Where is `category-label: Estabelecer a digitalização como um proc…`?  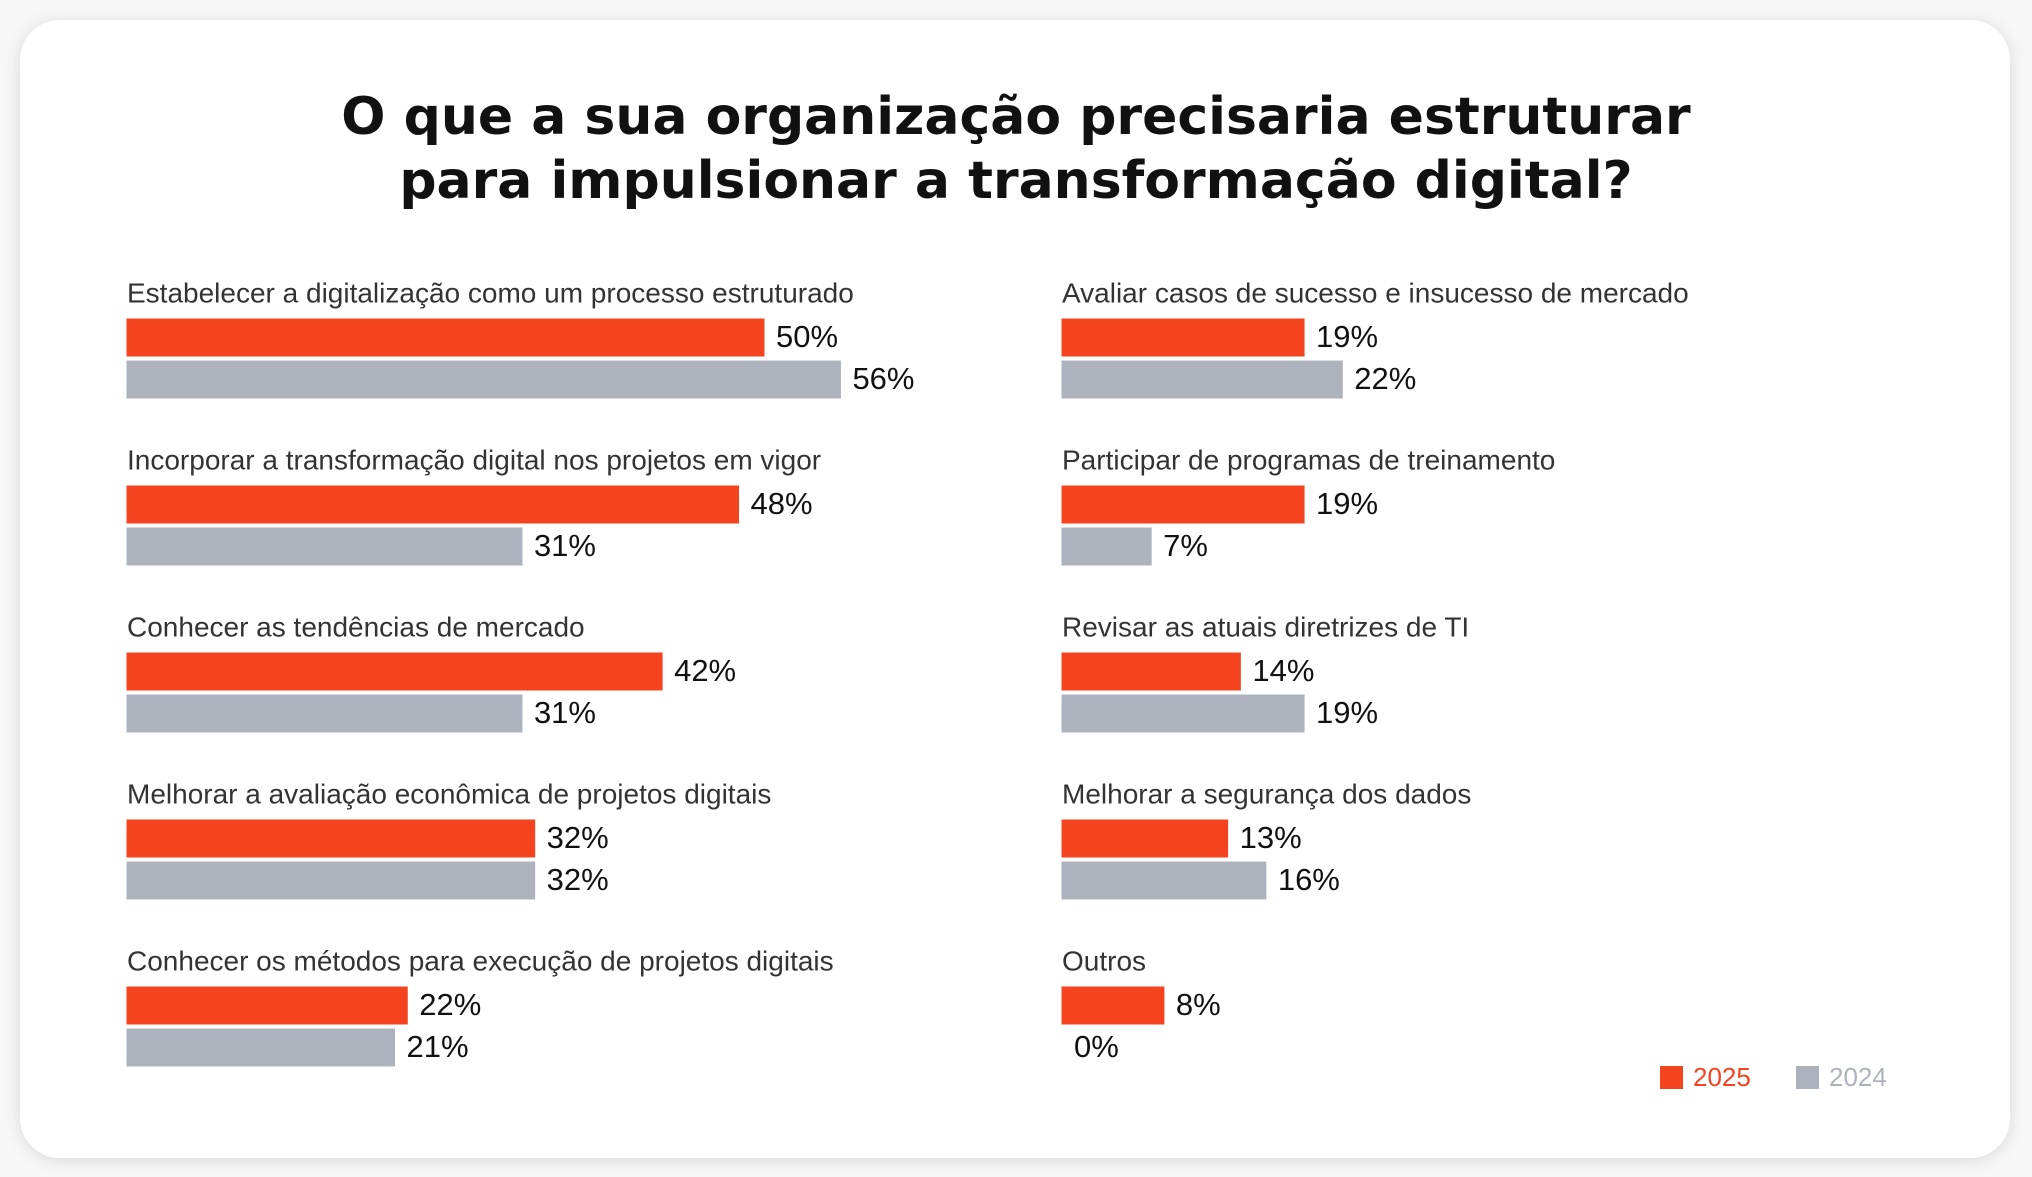 category-label: Estabelecer a digitalização como um proc… is located at coordinates (490, 292).